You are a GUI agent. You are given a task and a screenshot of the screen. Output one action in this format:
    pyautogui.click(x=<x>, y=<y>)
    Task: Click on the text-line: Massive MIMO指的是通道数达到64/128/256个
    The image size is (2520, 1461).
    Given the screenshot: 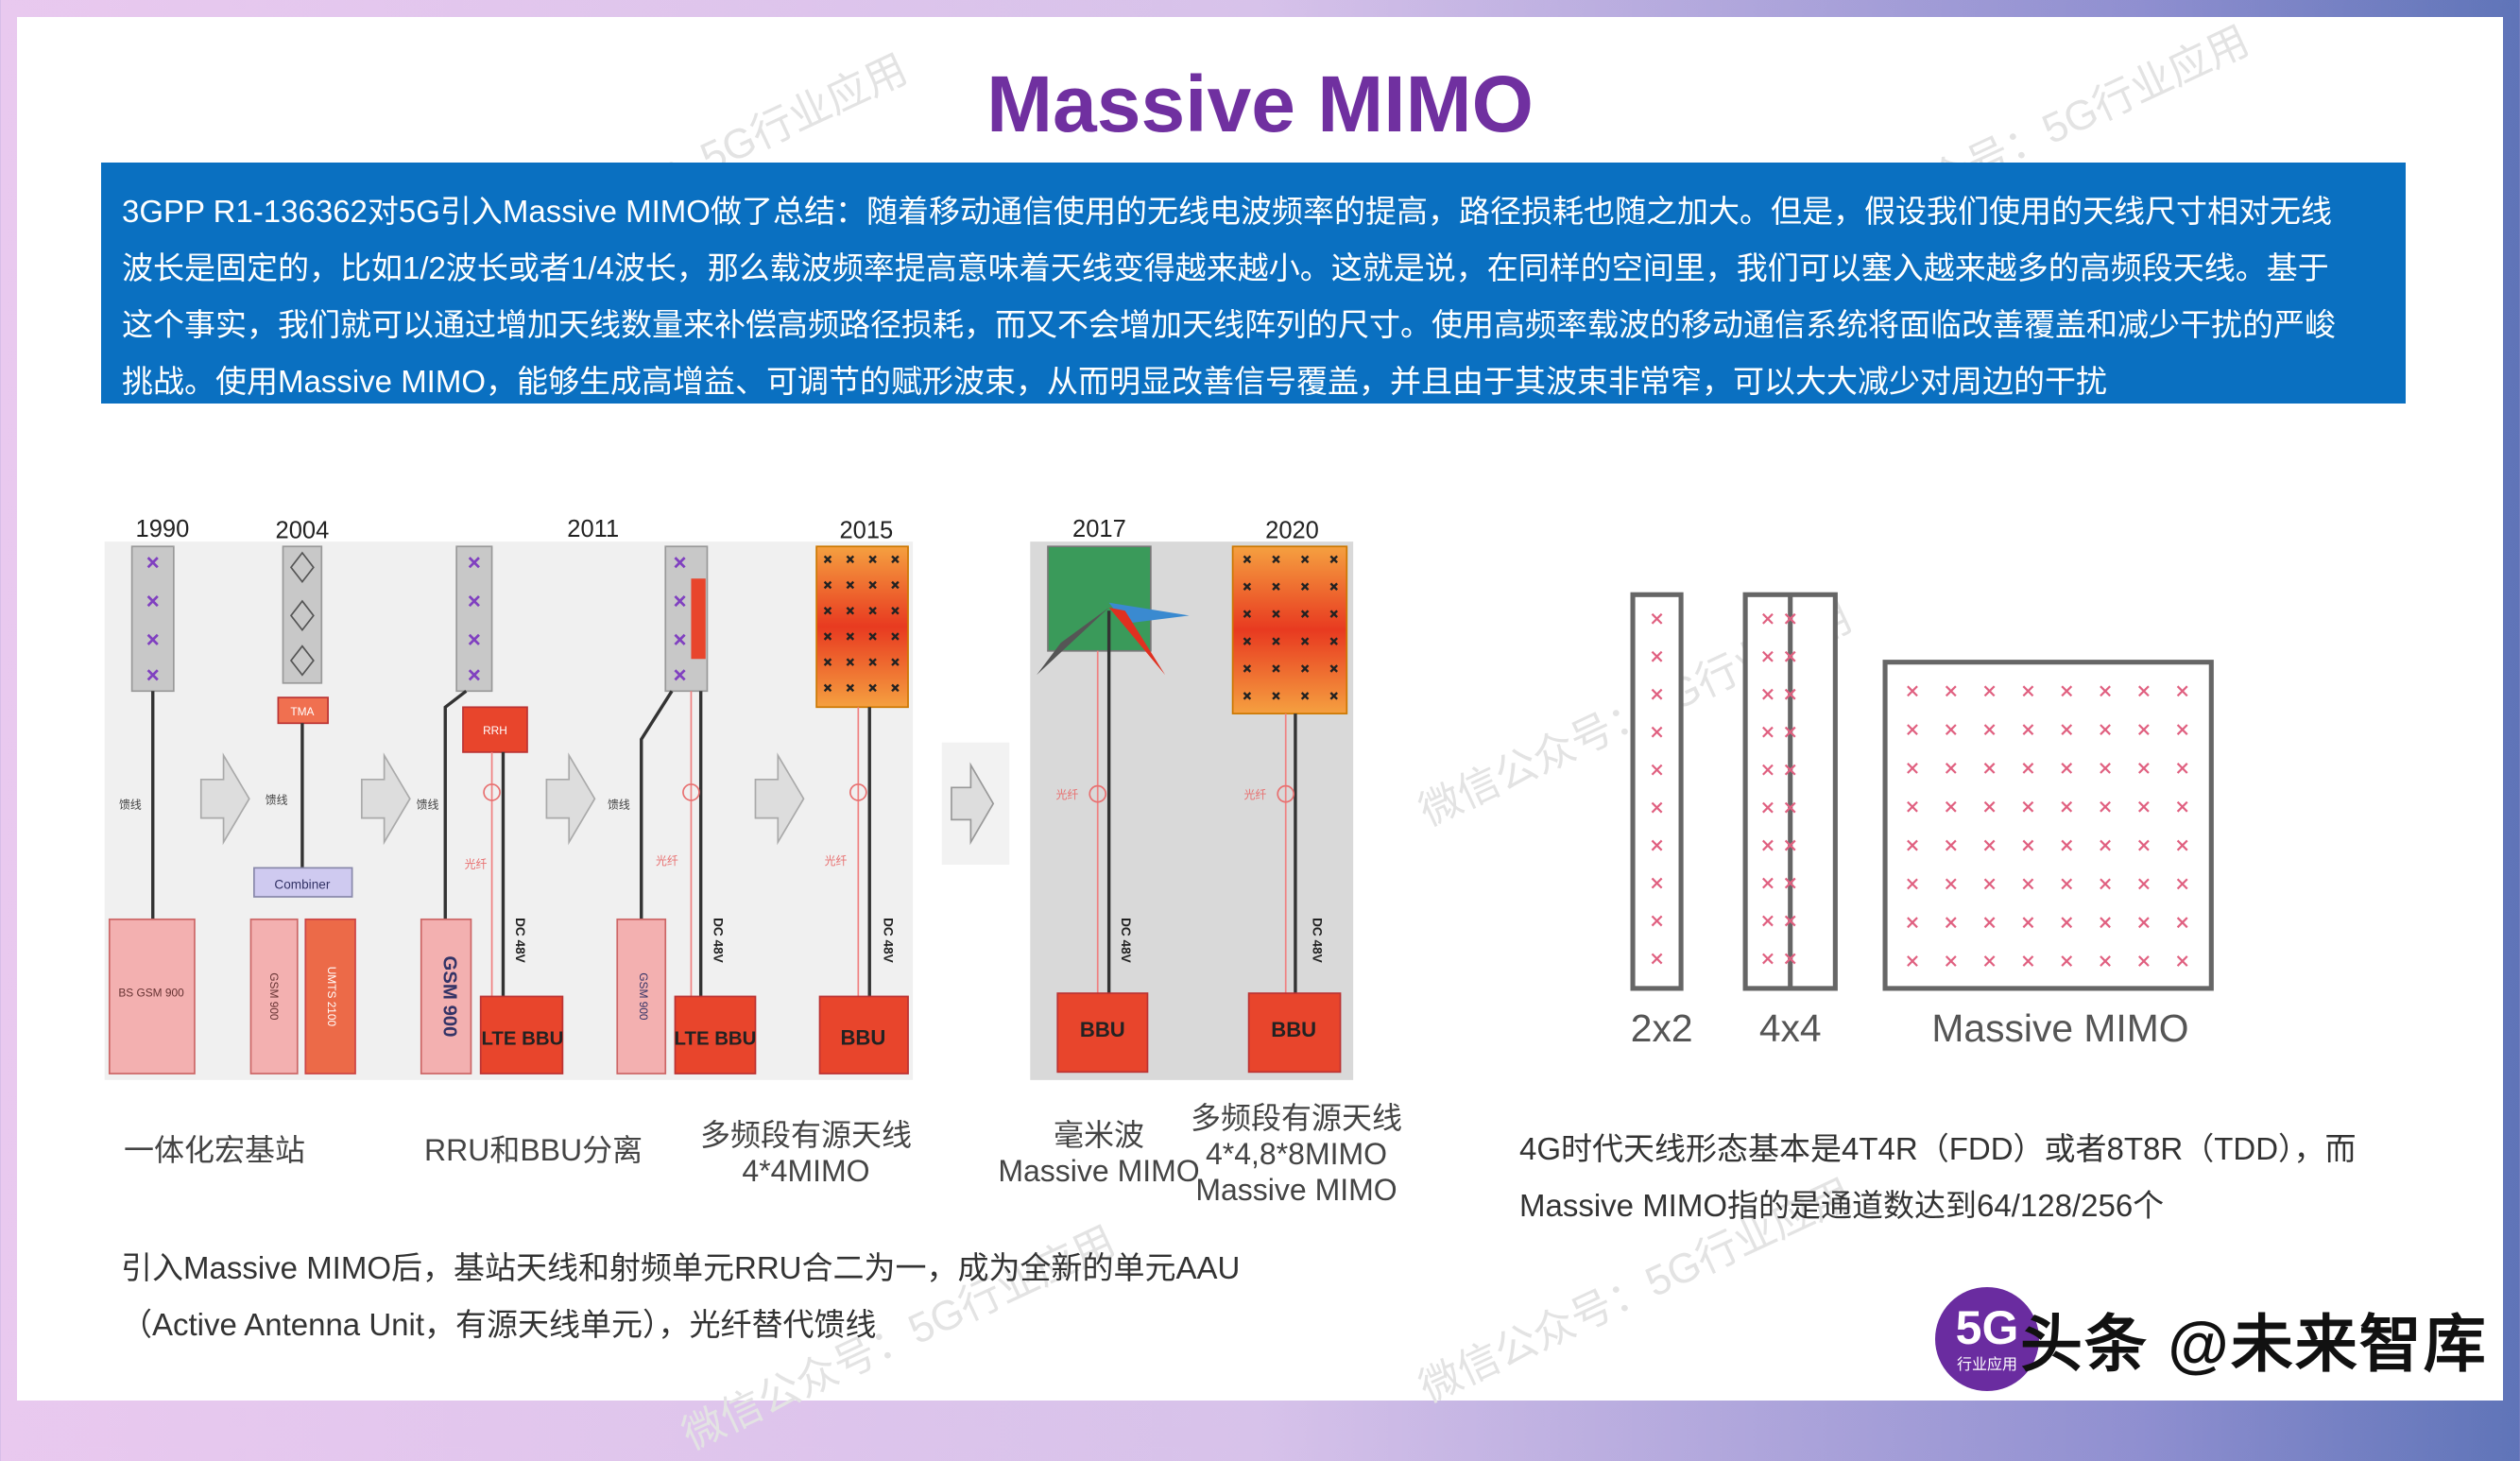 What is the action you would take?
    pyautogui.click(x=1842, y=1205)
    